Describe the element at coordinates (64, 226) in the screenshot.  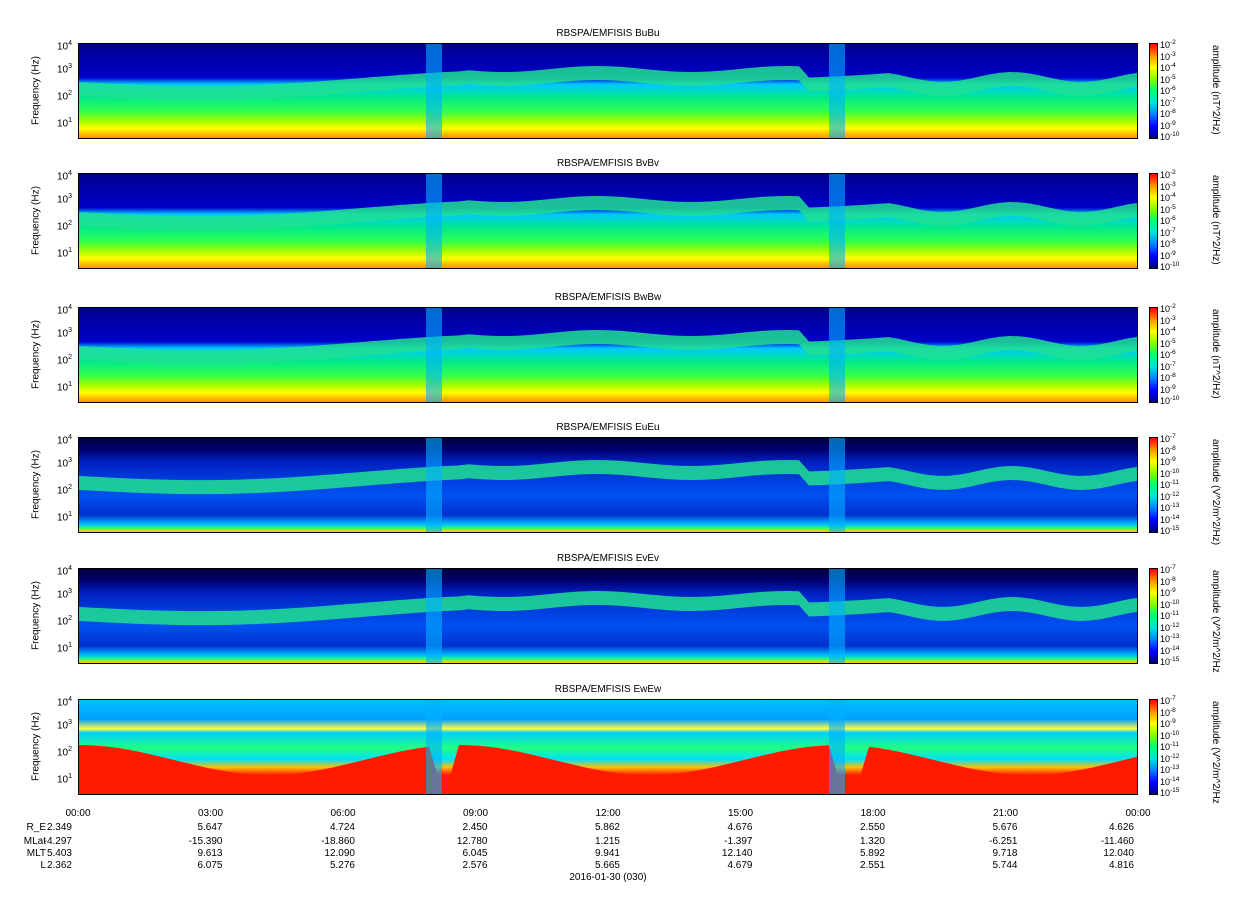
I see `y-tick-label: 10²` at that location.